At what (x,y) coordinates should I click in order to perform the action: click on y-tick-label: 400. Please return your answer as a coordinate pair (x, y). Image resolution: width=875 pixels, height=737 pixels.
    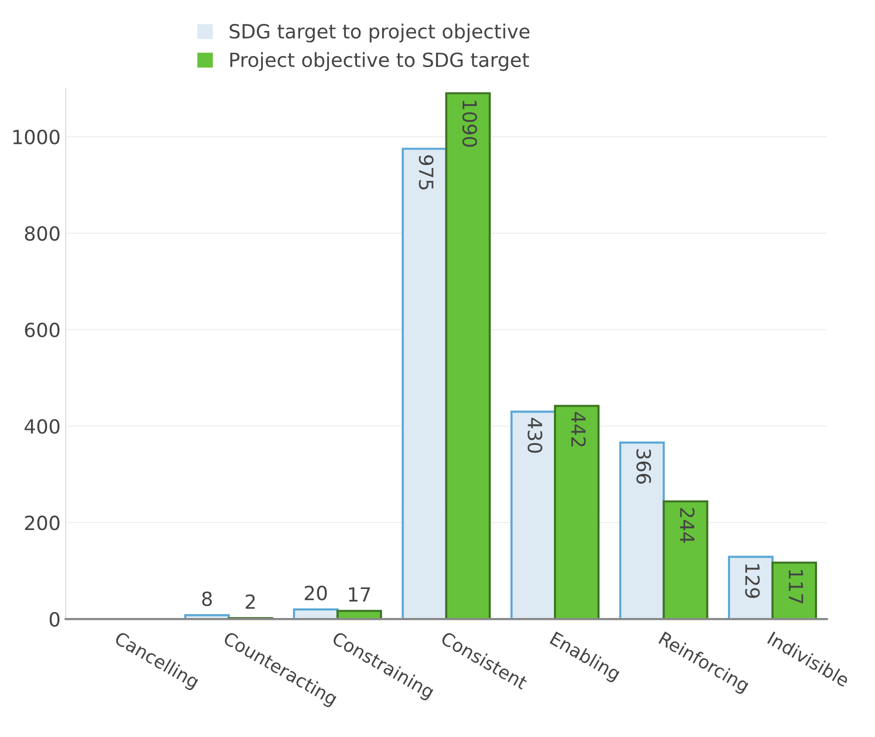
    Looking at the image, I should click on (42, 426).